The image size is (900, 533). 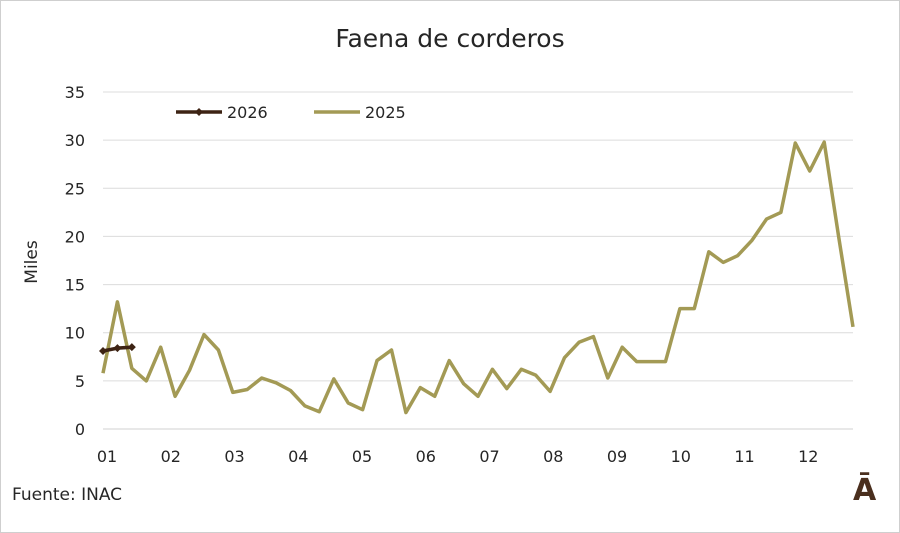 I want to click on y-tick-label: 0, so click(x=80, y=429).